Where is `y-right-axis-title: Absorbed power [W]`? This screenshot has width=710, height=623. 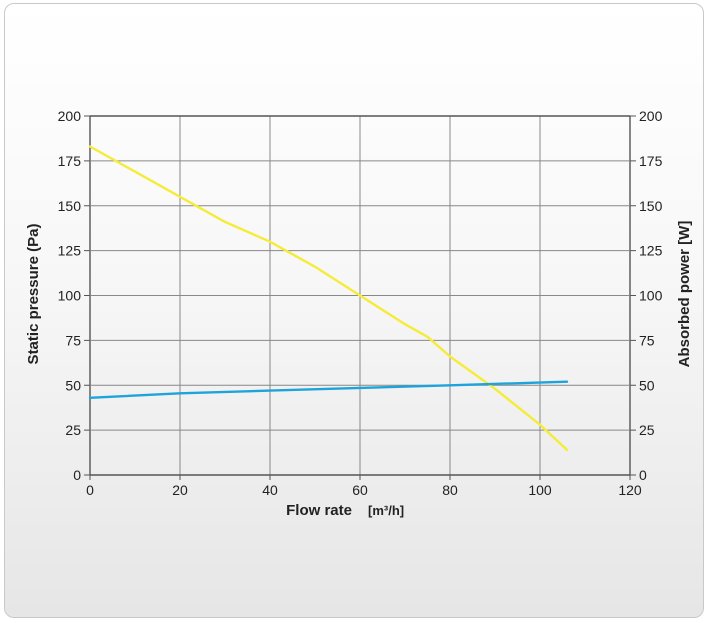
y-right-axis-title: Absorbed power [W] is located at coordinates (684, 294).